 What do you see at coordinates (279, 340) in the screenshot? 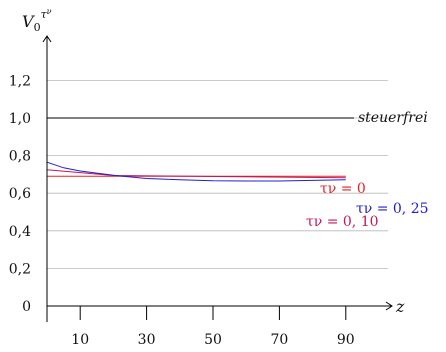
I see `x-tick-label: 70` at bounding box center [279, 340].